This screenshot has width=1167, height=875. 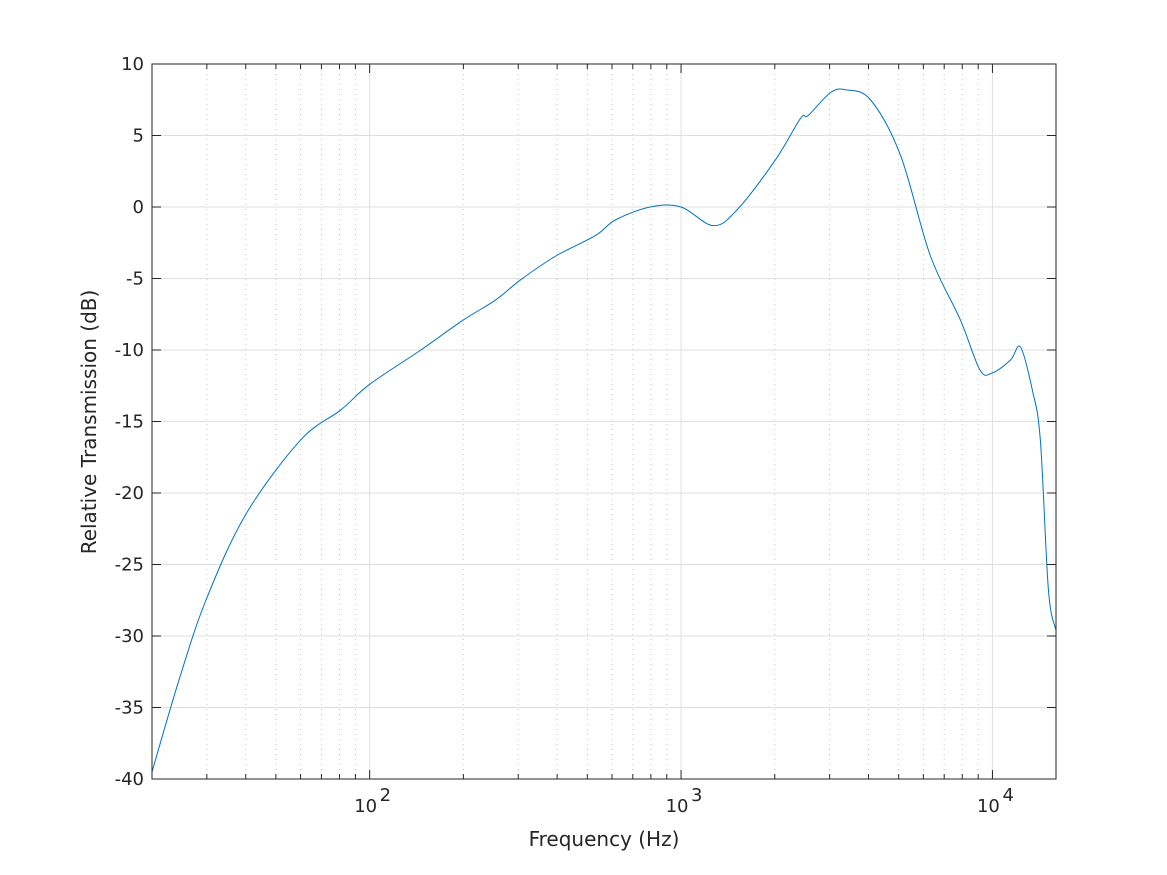 What do you see at coordinates (1007, 795) in the screenshot?
I see `tick-label-x-exponent: 4` at bounding box center [1007, 795].